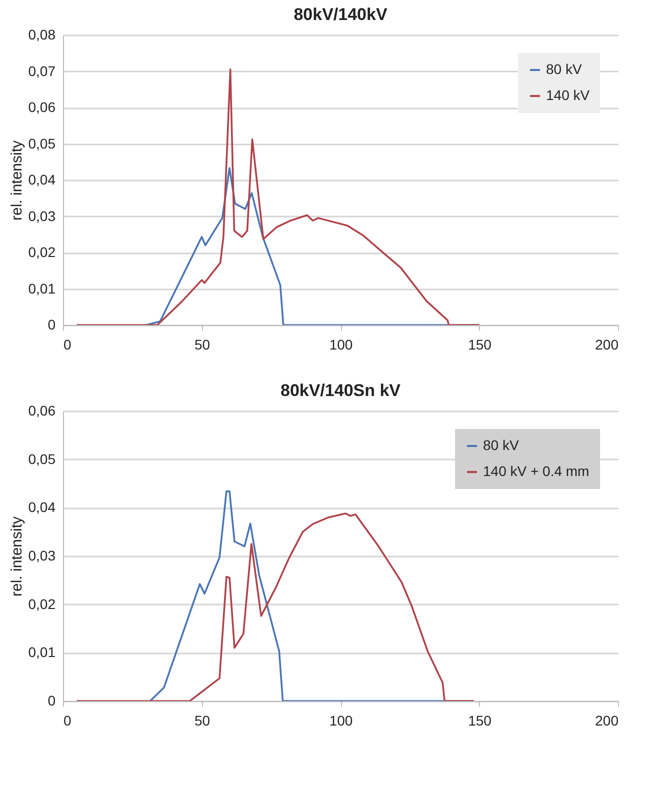 Image resolution: width=672 pixels, height=787 pixels. Describe the element at coordinates (536, 471) in the screenshot. I see `legend-label: 140 kV + 0.4 mm` at that location.